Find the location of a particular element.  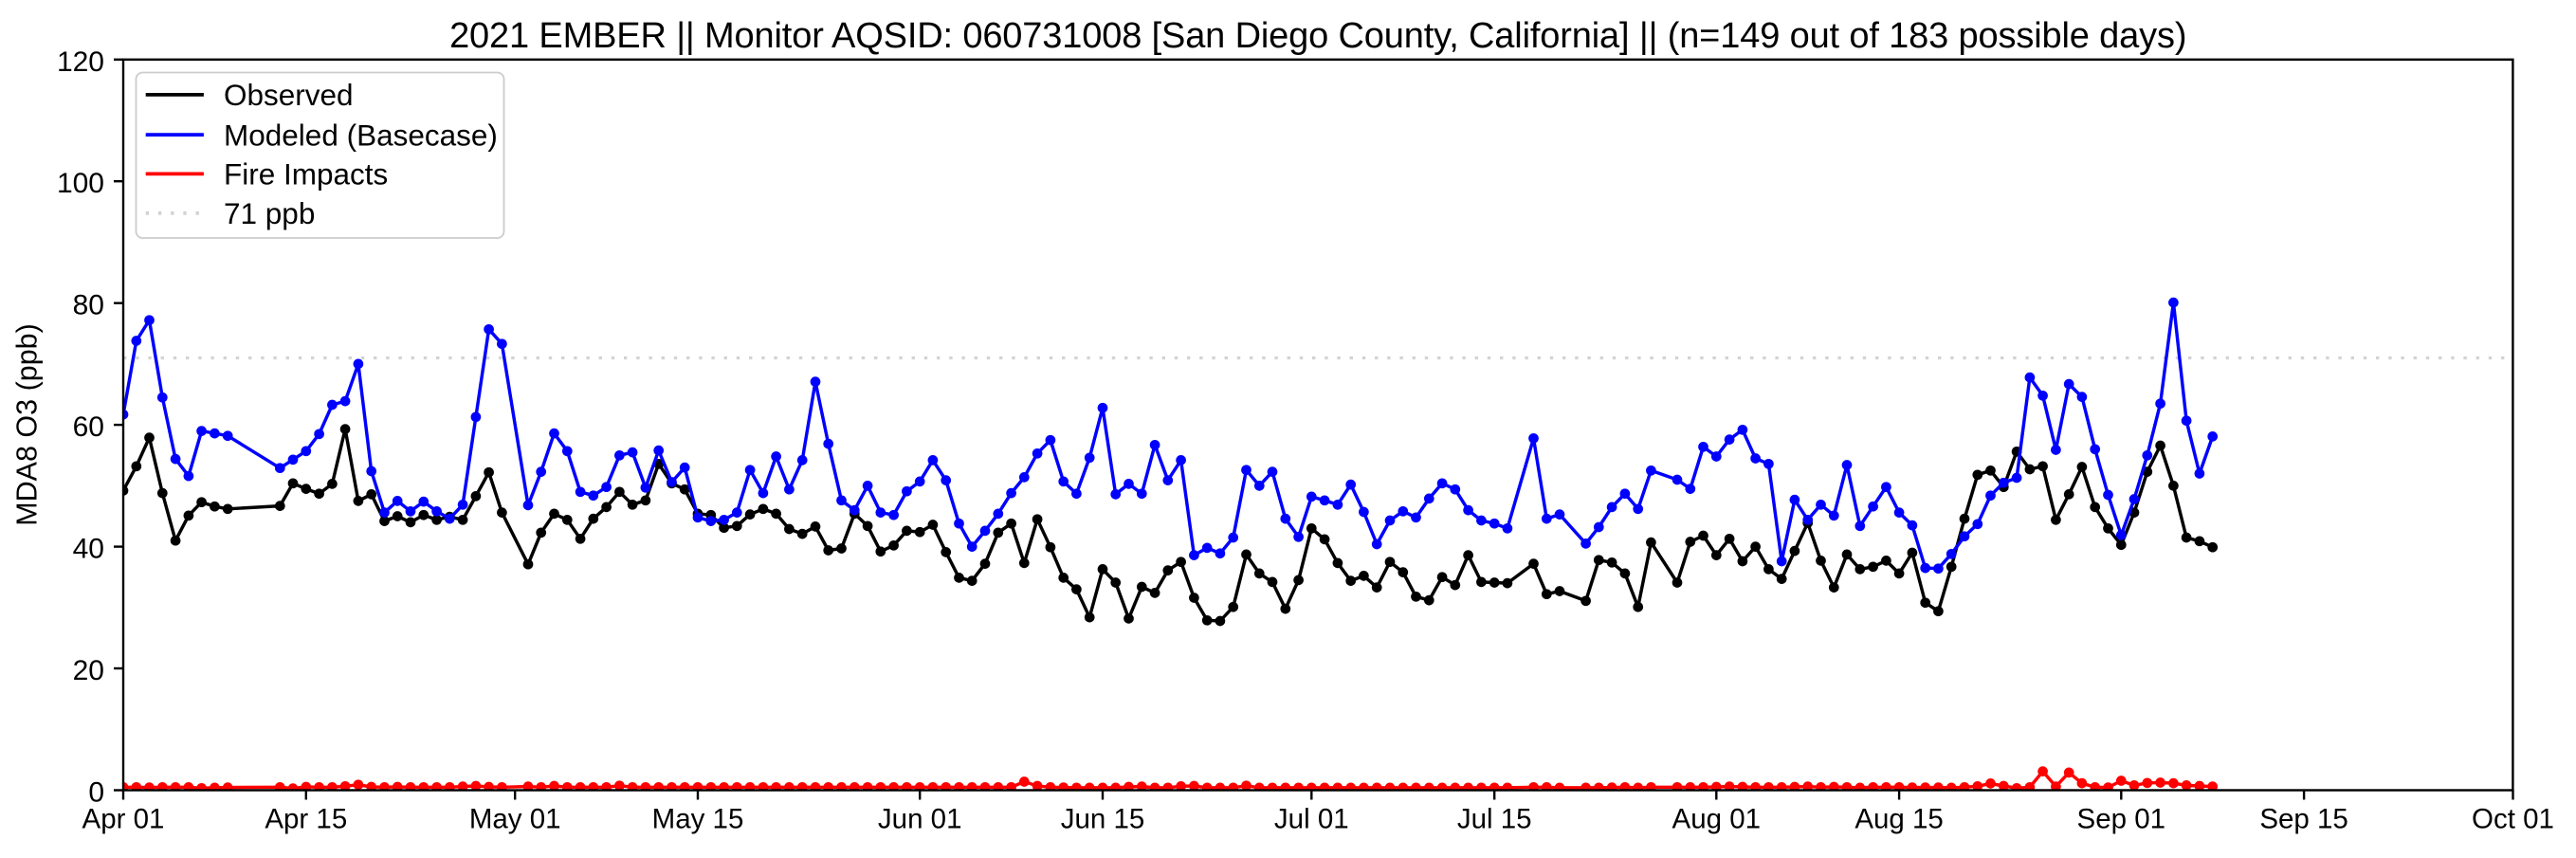

svg-text: MDA8 O3 (ppb) is located at coordinates (27, 424).